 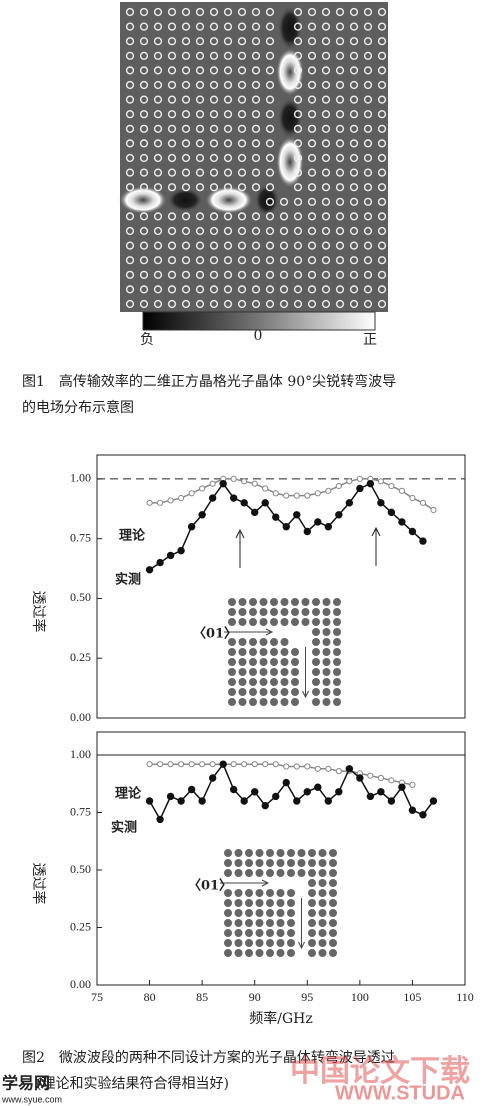 What do you see at coordinates (259, 321) in the screenshot?
I see `colorbar` at bounding box center [259, 321].